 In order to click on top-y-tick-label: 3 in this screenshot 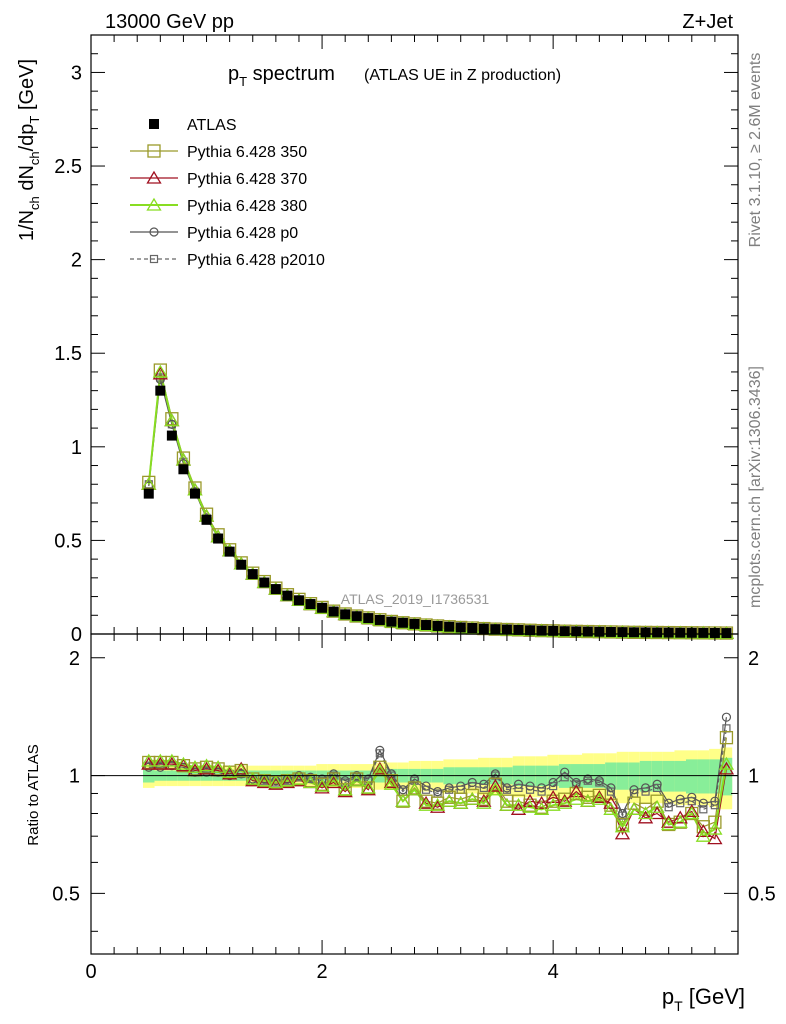, I will do `click(76, 73)`.